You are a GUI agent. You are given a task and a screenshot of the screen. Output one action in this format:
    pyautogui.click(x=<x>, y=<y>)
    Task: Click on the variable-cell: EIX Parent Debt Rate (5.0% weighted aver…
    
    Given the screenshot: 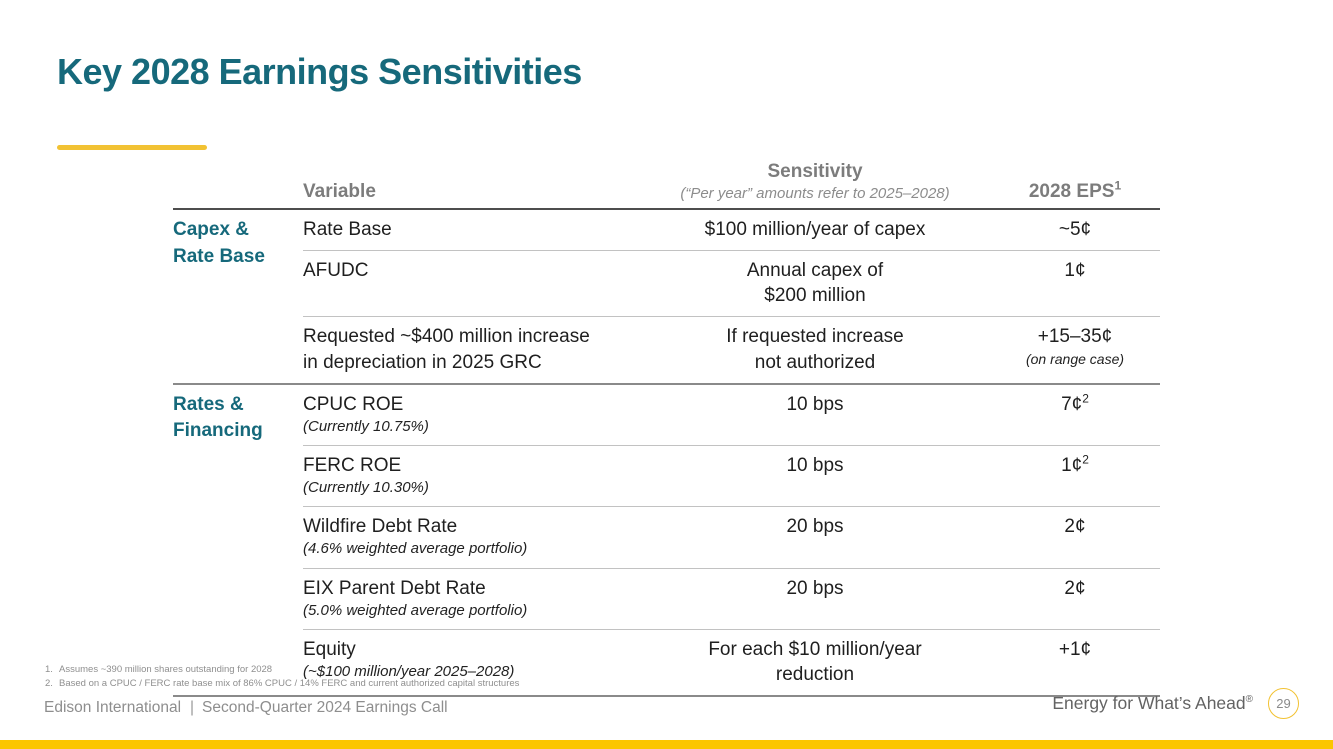 What is the action you would take?
    pyautogui.click(x=471, y=598)
    